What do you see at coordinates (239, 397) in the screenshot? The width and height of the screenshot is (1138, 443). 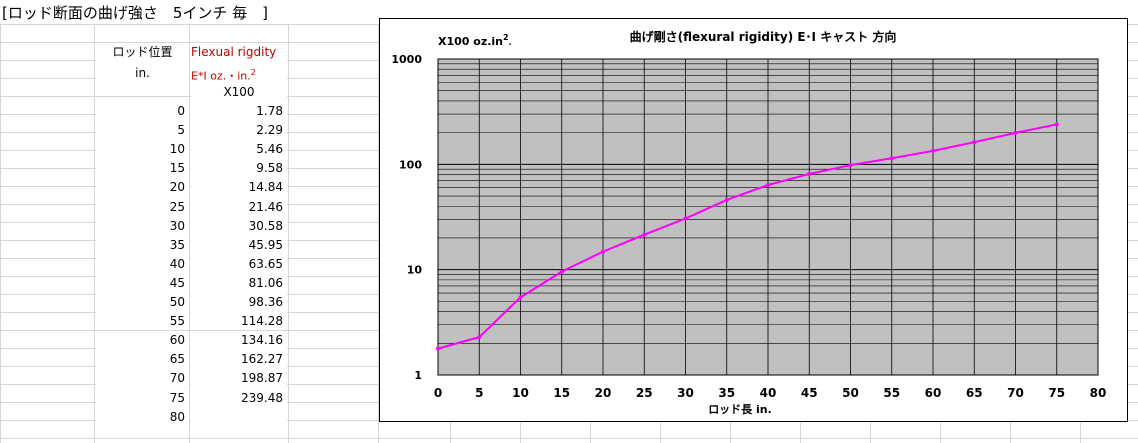 I see `table-ei-cell: 239.48` at bounding box center [239, 397].